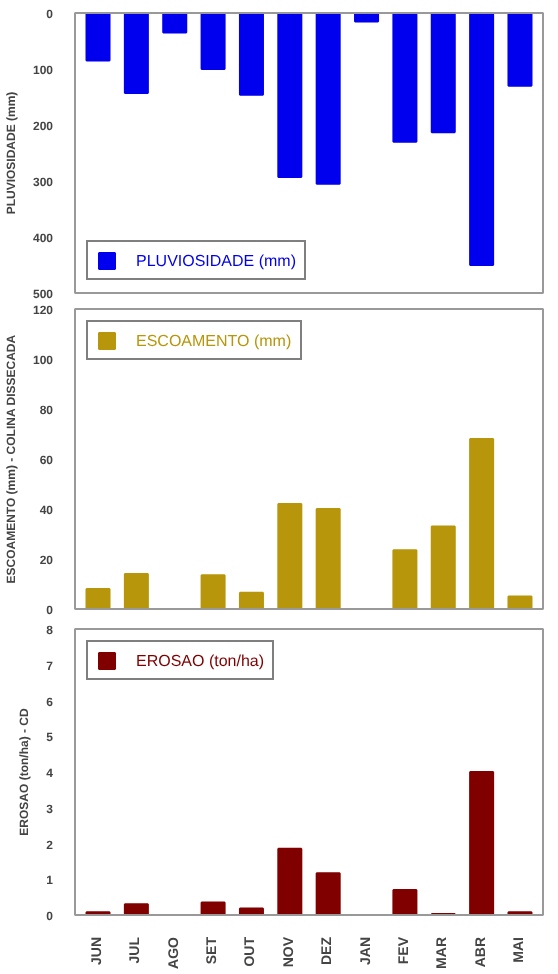 This screenshot has width=558, height=974. I want to click on legend-label: EROSAO (ton/ha), so click(200, 660).